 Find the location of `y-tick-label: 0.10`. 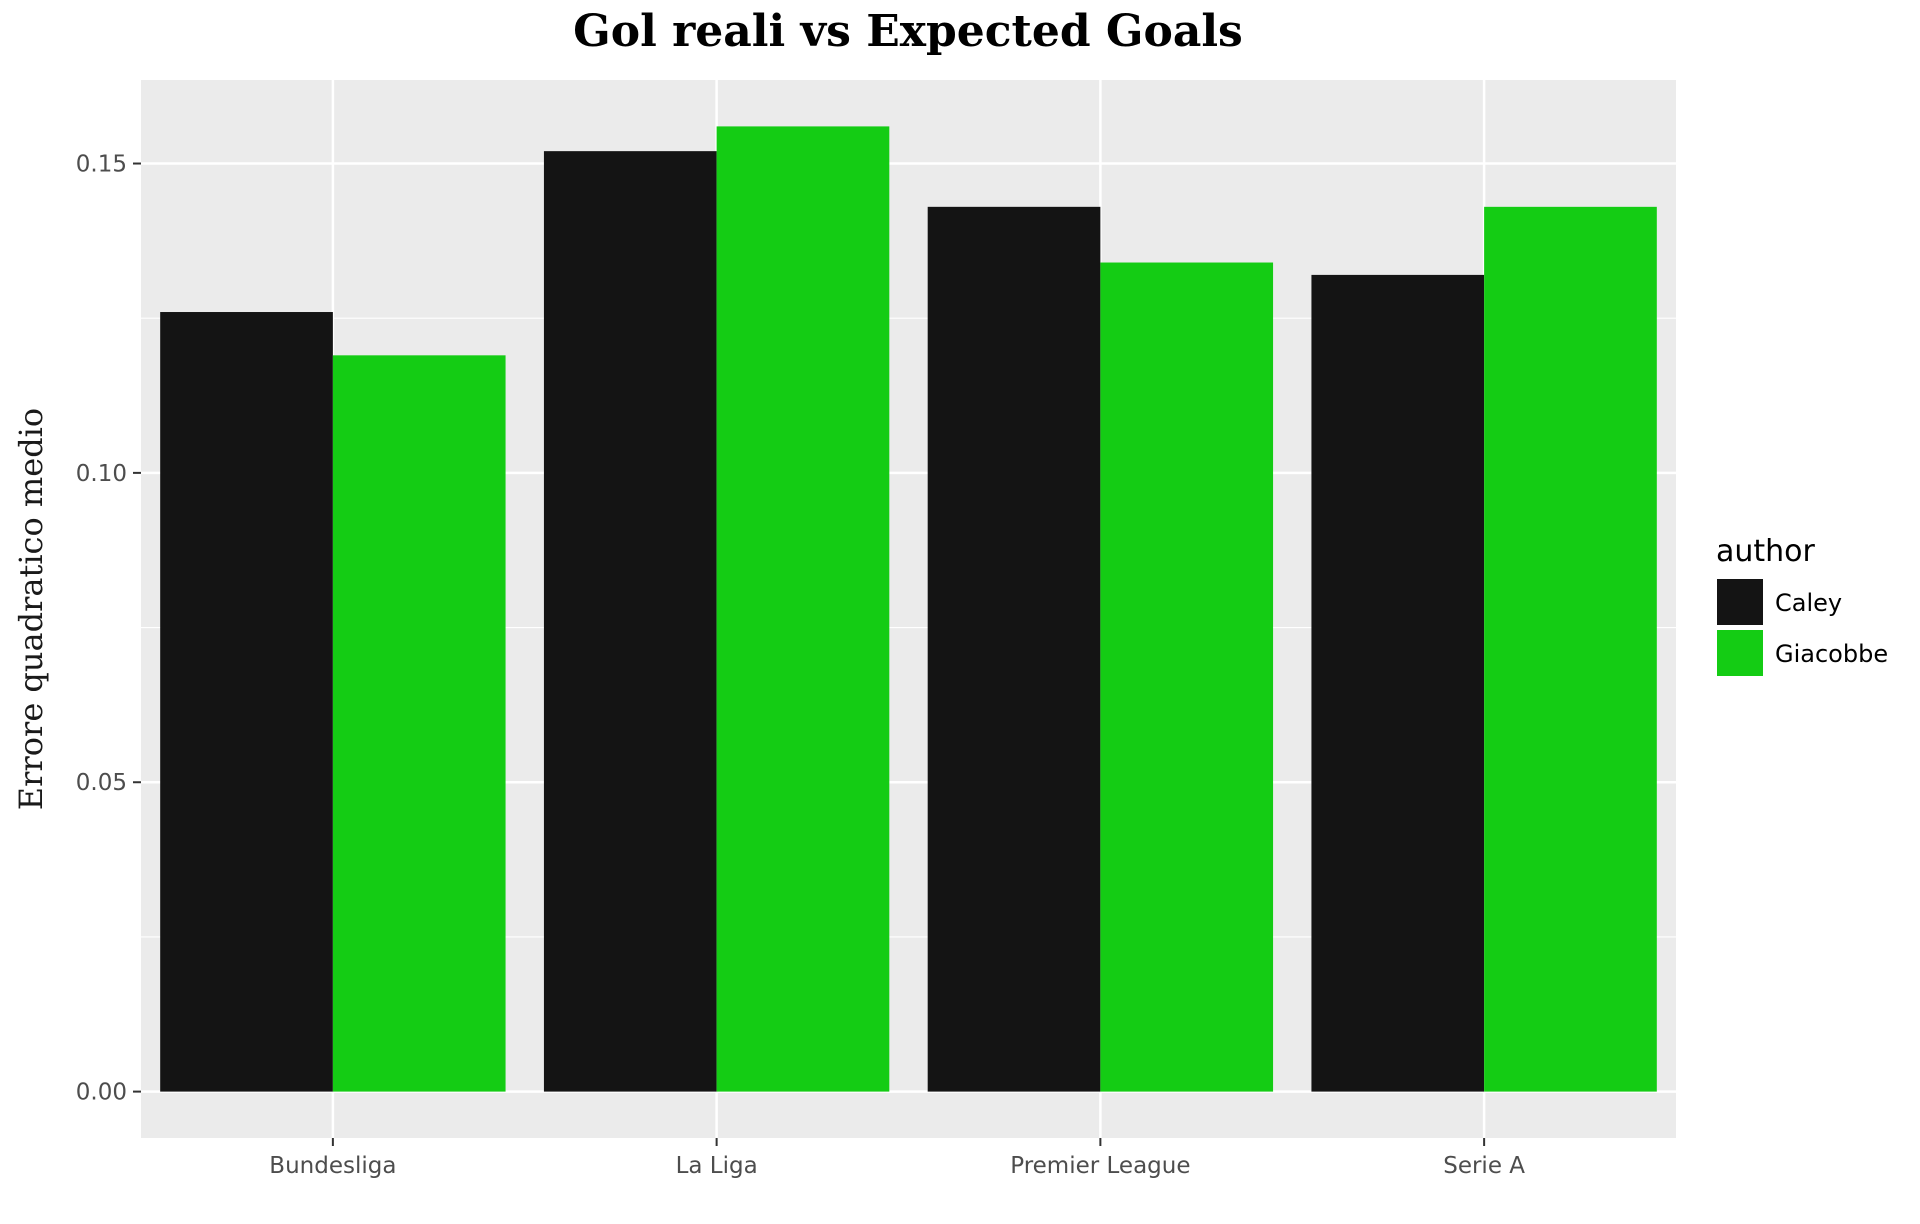

y-tick-label: 0.10 is located at coordinates (101, 474).